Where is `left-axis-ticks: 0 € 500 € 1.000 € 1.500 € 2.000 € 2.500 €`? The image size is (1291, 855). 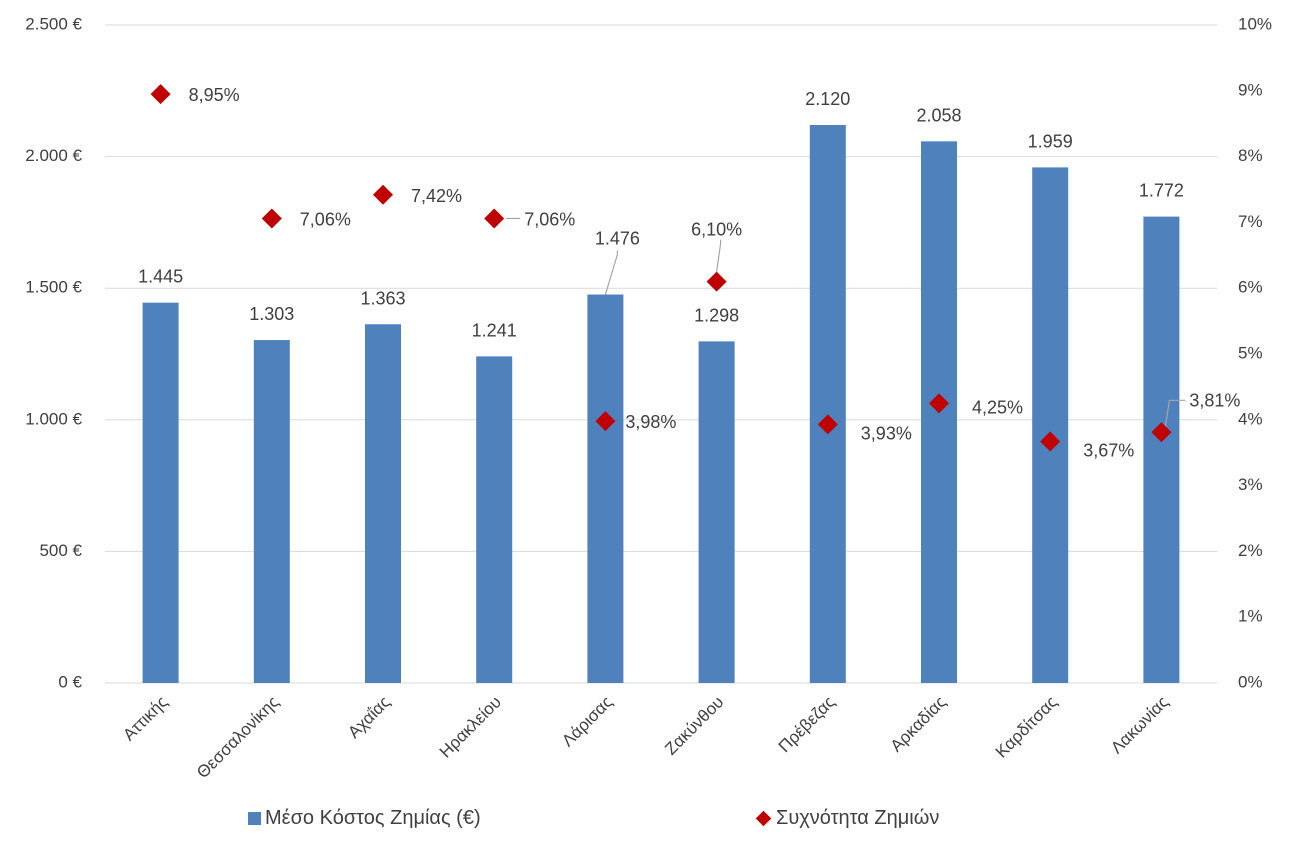 left-axis-ticks: 0 € 500 € 1.000 € 1.500 € 2.000 € 2.500 € is located at coordinates (53, 352).